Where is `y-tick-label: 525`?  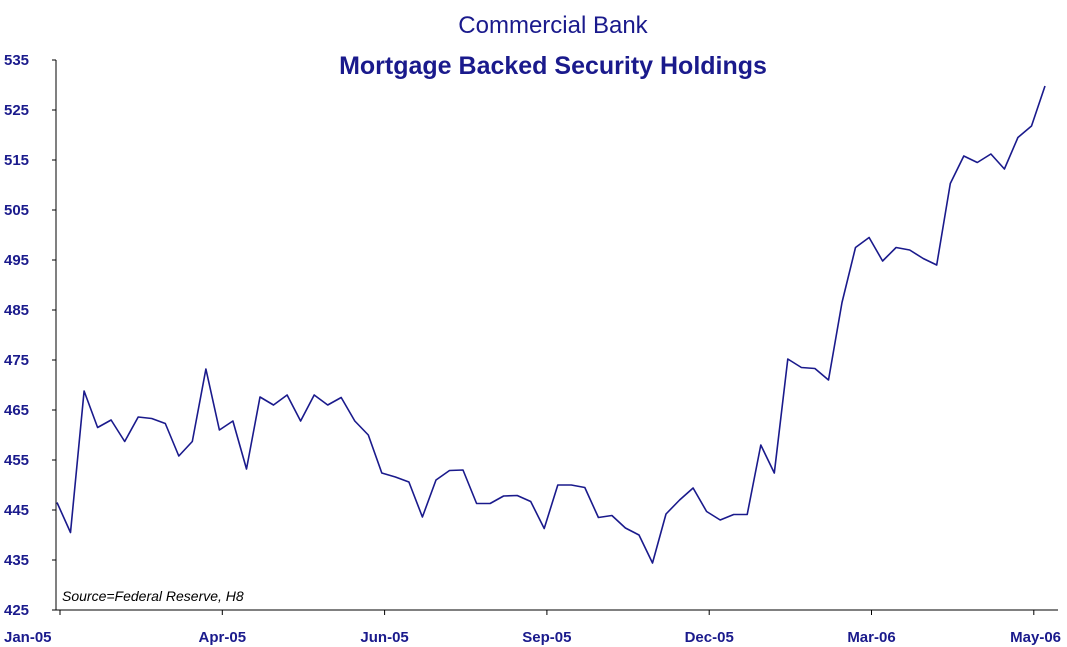
y-tick-label: 525 is located at coordinates (16, 110).